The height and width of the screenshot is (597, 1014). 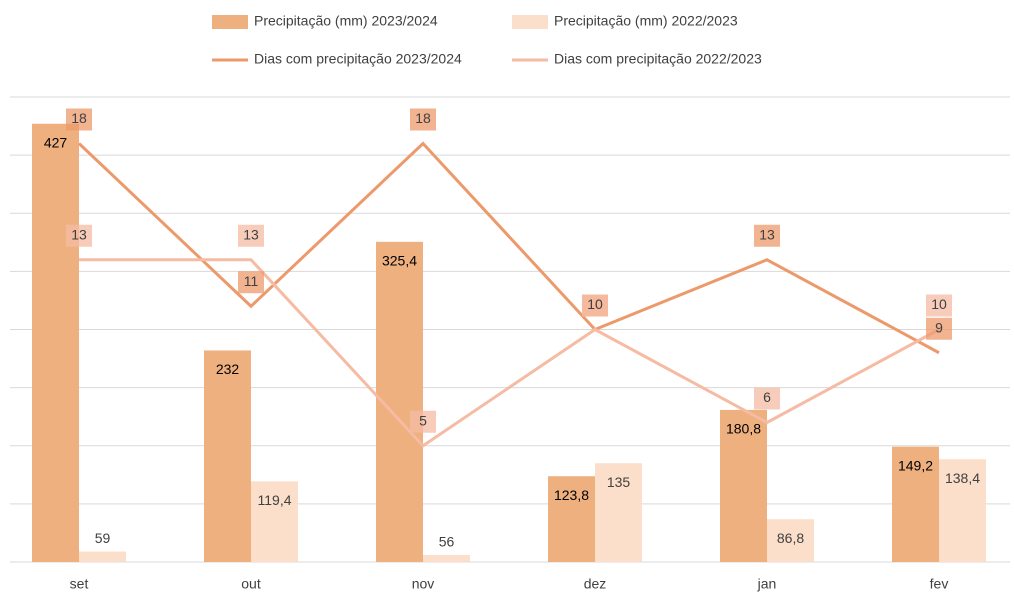 What do you see at coordinates (275, 500) in the screenshot?
I see `bar-value-label: 119,4` at bounding box center [275, 500].